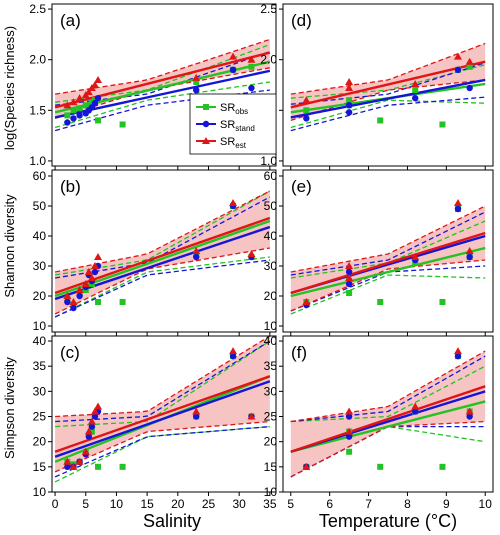 The image size is (500, 535). Describe the element at coordinates (271, 176) in the screenshot. I see `y-tick-label-e: 60` at that location.